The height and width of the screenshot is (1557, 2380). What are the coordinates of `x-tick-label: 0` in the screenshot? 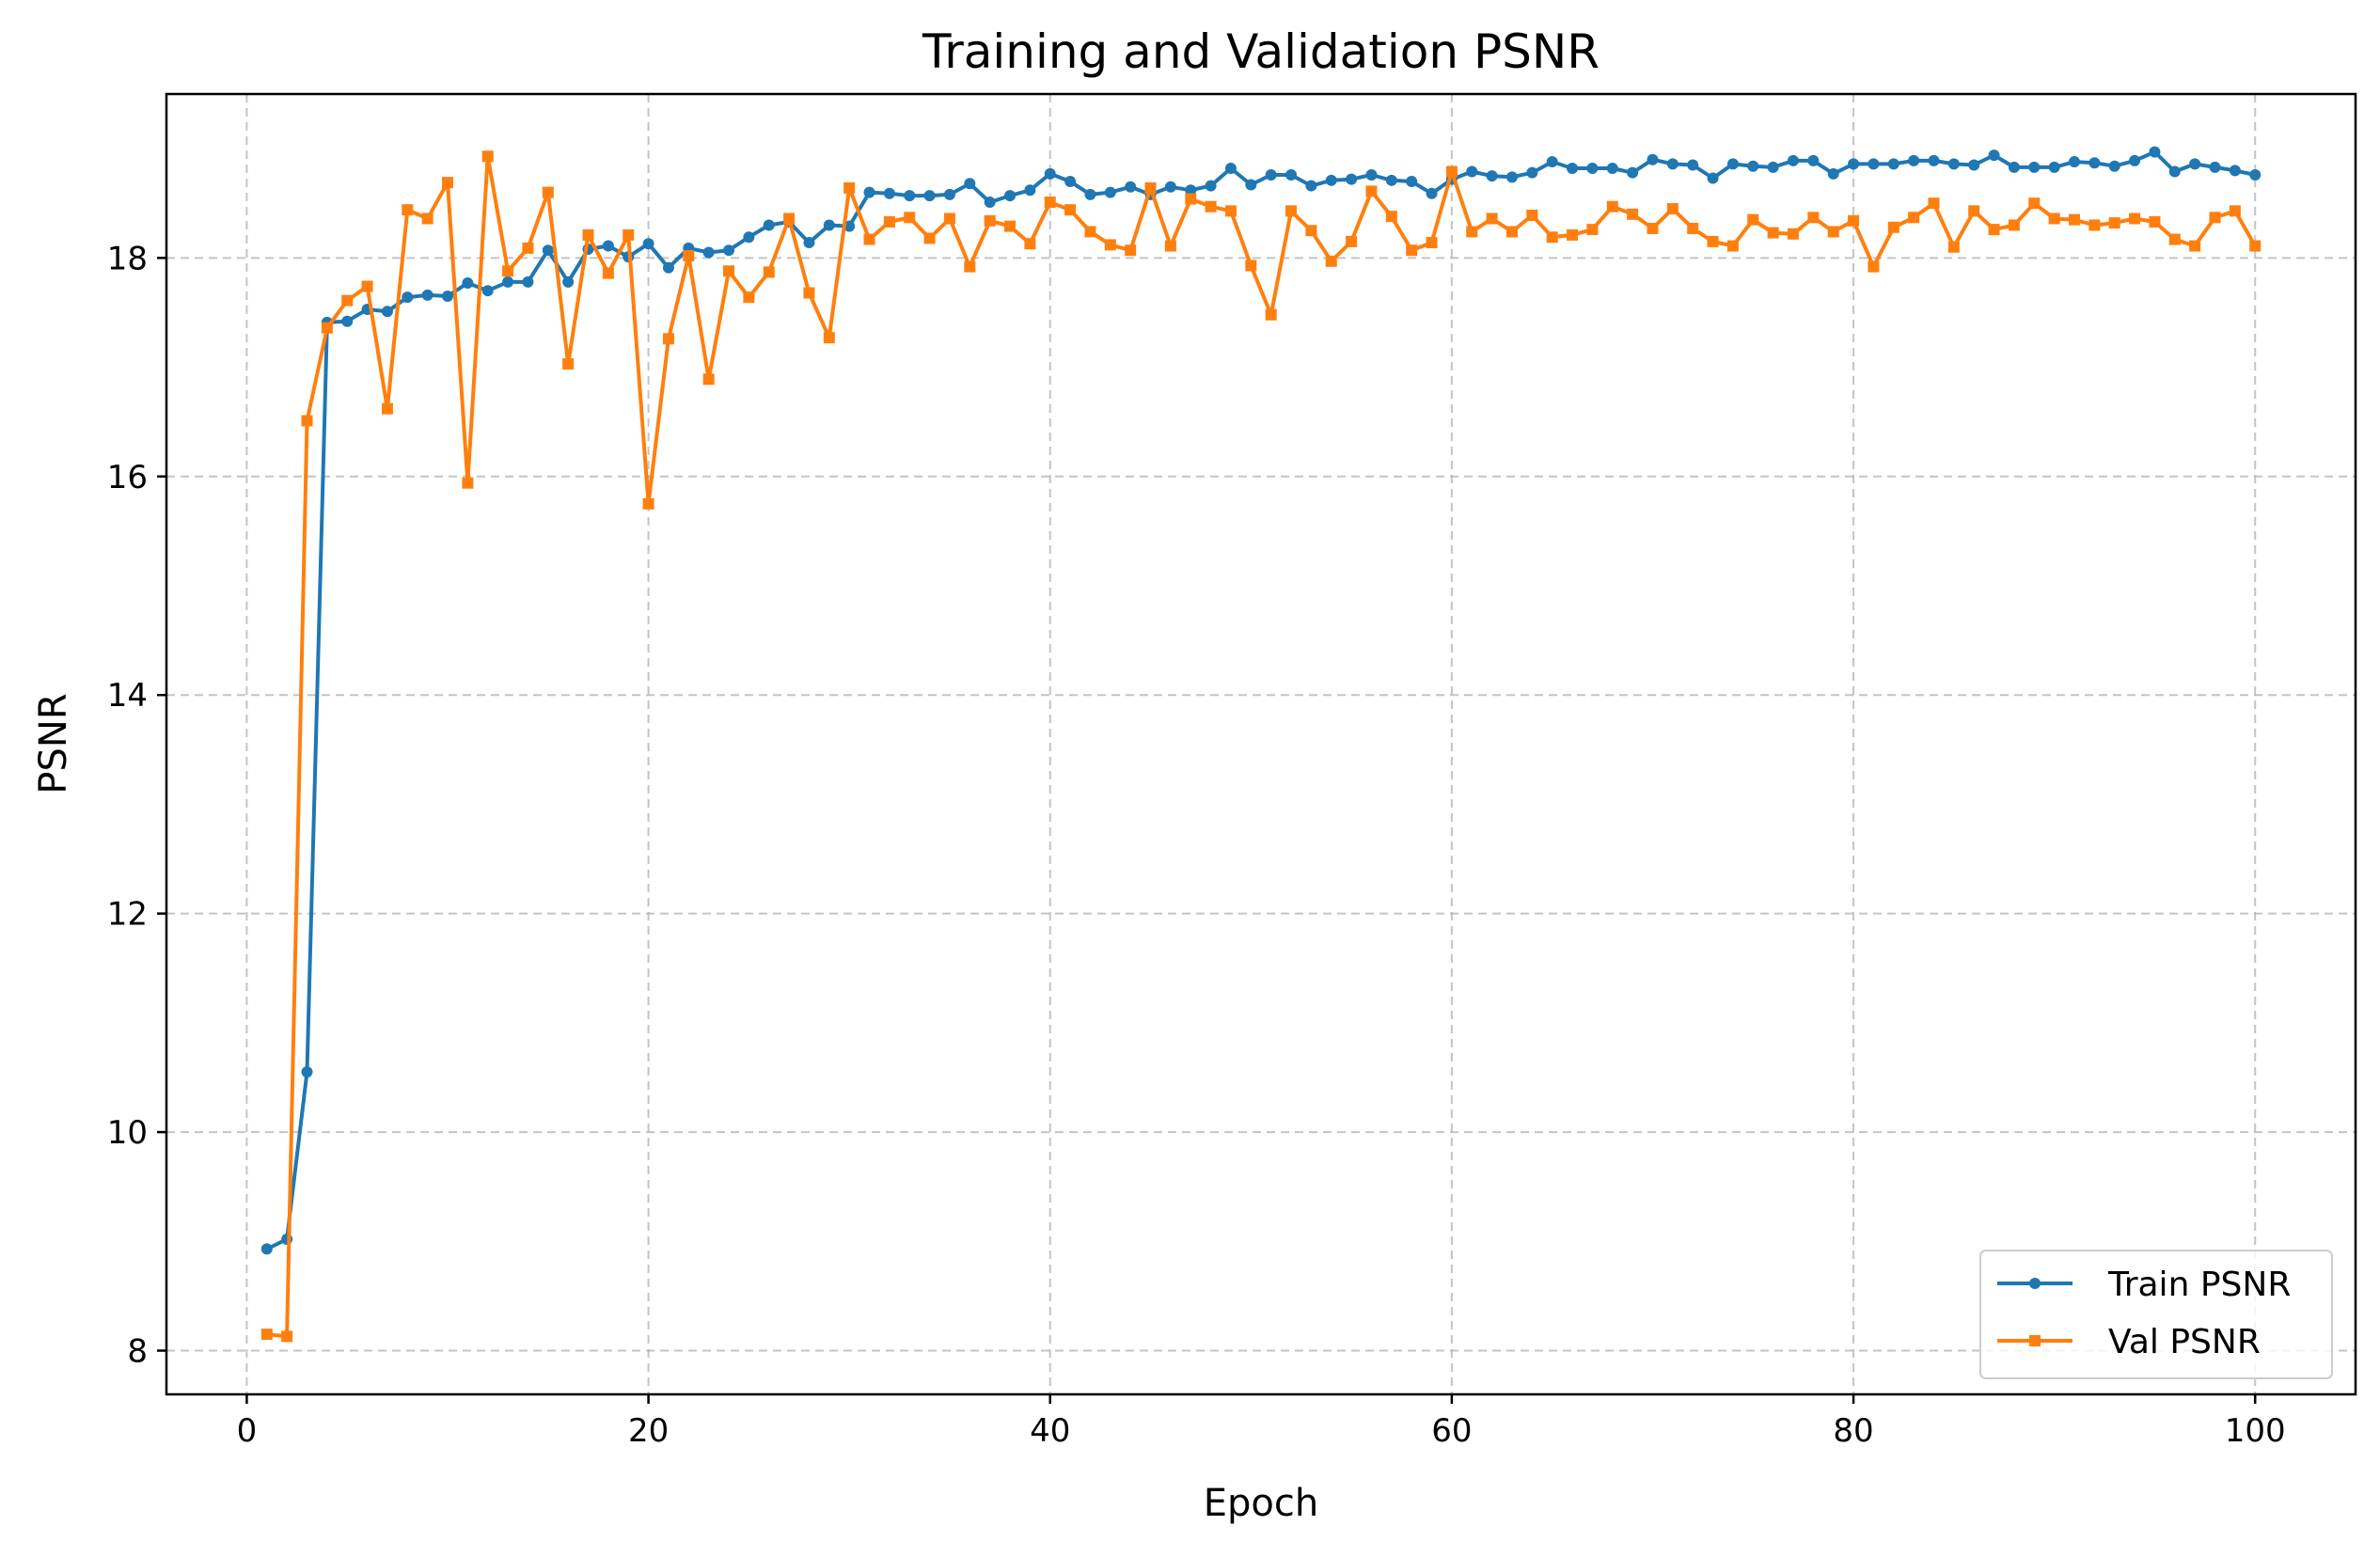 It's located at (247, 1431).